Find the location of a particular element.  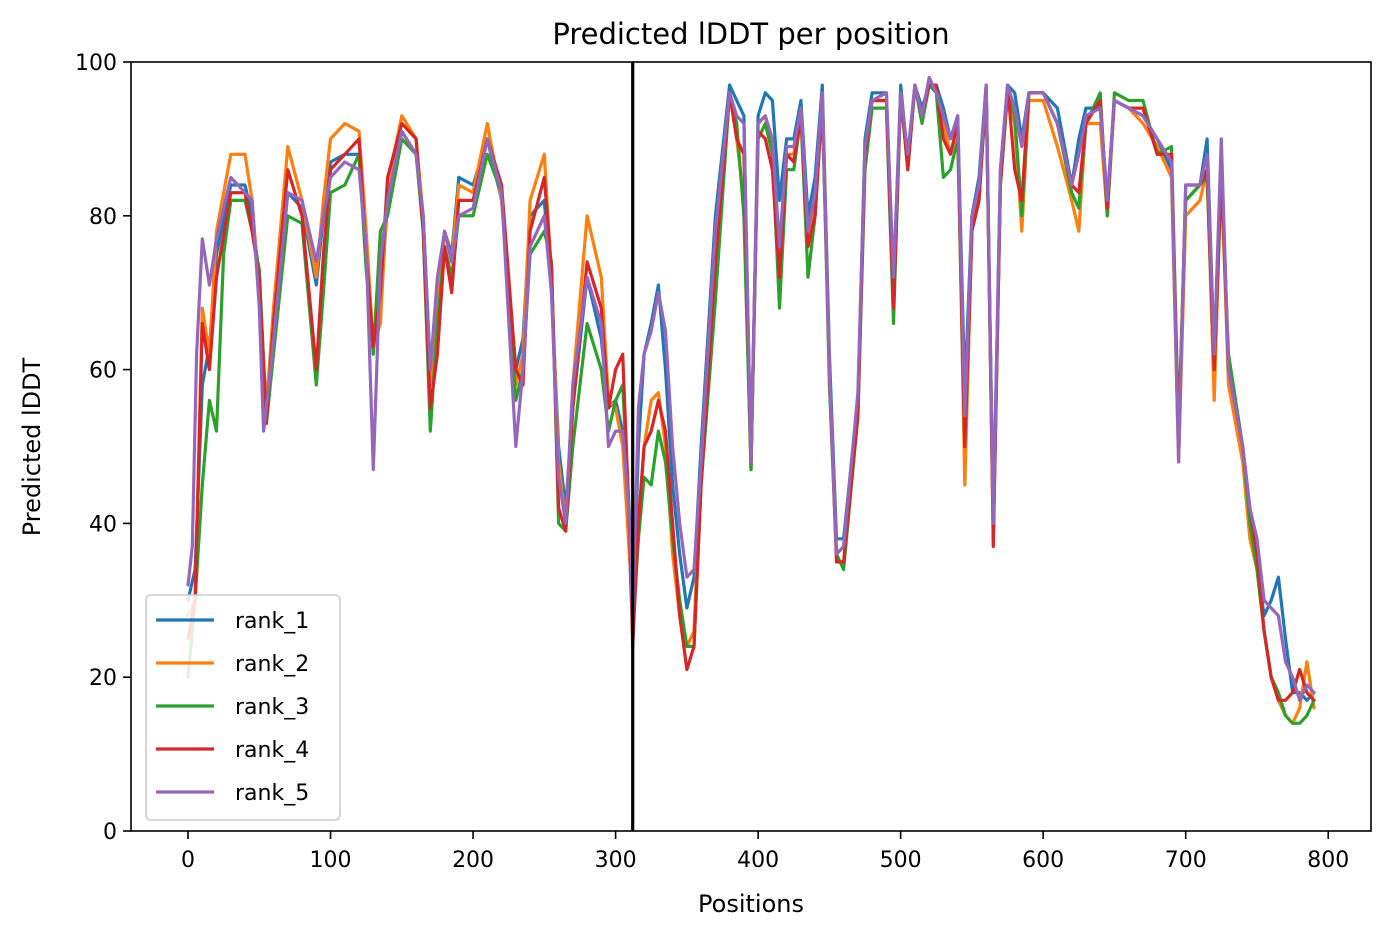

y-tick-label-20: 20 is located at coordinates (103, 678).